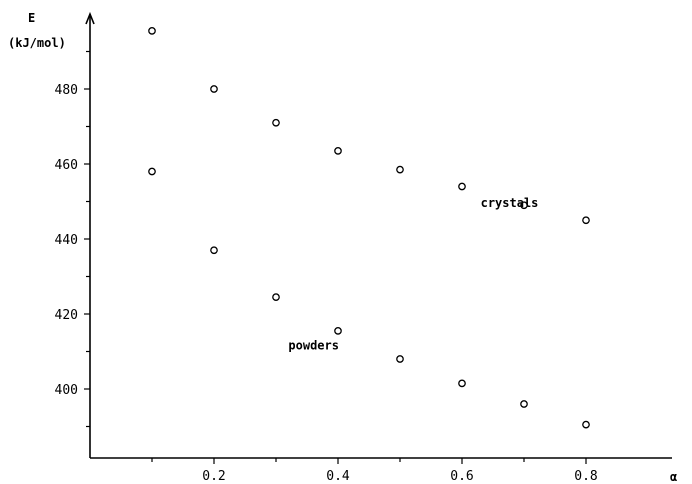 This screenshot has width=692, height=484. What do you see at coordinates (510, 203) in the screenshot?
I see `series-label-crystals: crystals` at bounding box center [510, 203].